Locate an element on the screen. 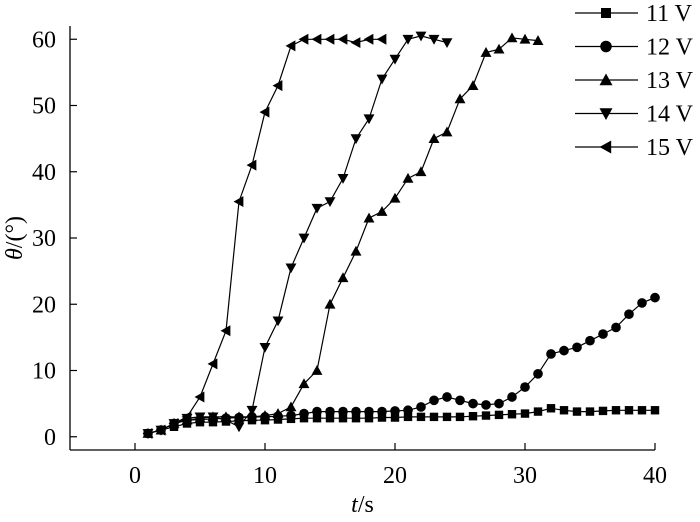  x-tick-label: 40 is located at coordinates (655, 476).